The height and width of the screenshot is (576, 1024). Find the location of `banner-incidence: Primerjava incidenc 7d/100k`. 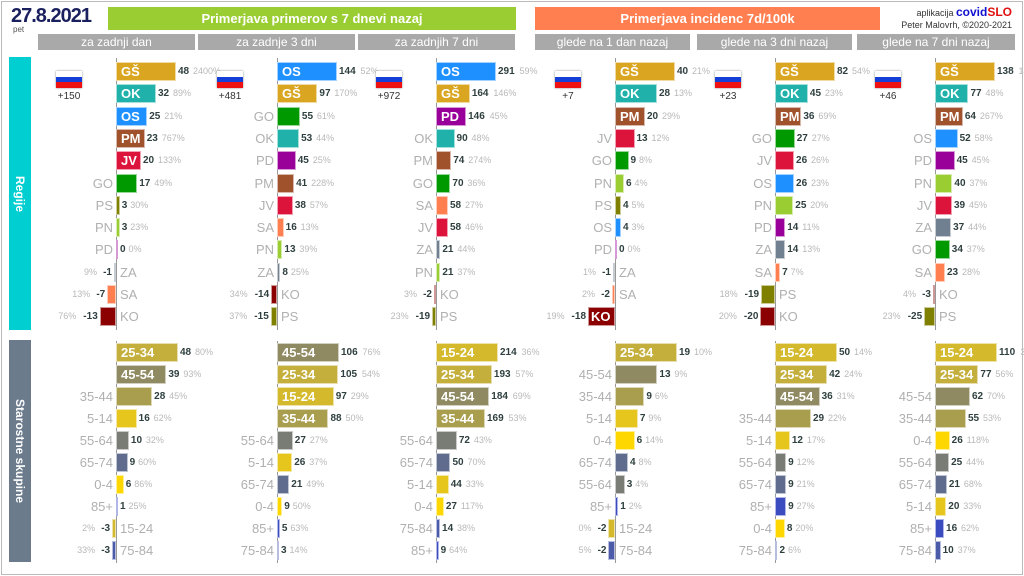

banner-incidence: Primerjava incidenc 7d/100k is located at coordinates (707, 18).